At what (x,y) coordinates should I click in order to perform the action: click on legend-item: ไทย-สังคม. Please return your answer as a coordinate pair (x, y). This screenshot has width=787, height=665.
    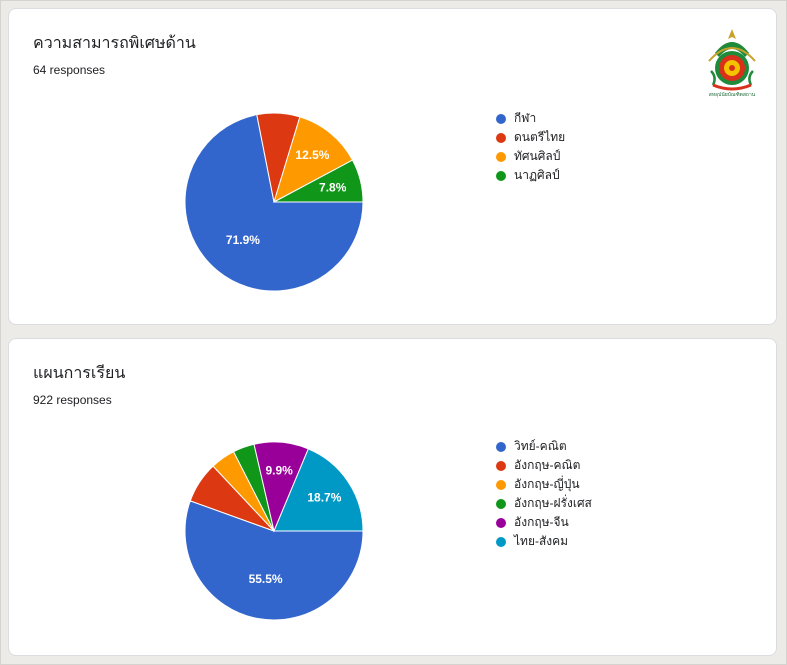
    Looking at the image, I should click on (544, 541).